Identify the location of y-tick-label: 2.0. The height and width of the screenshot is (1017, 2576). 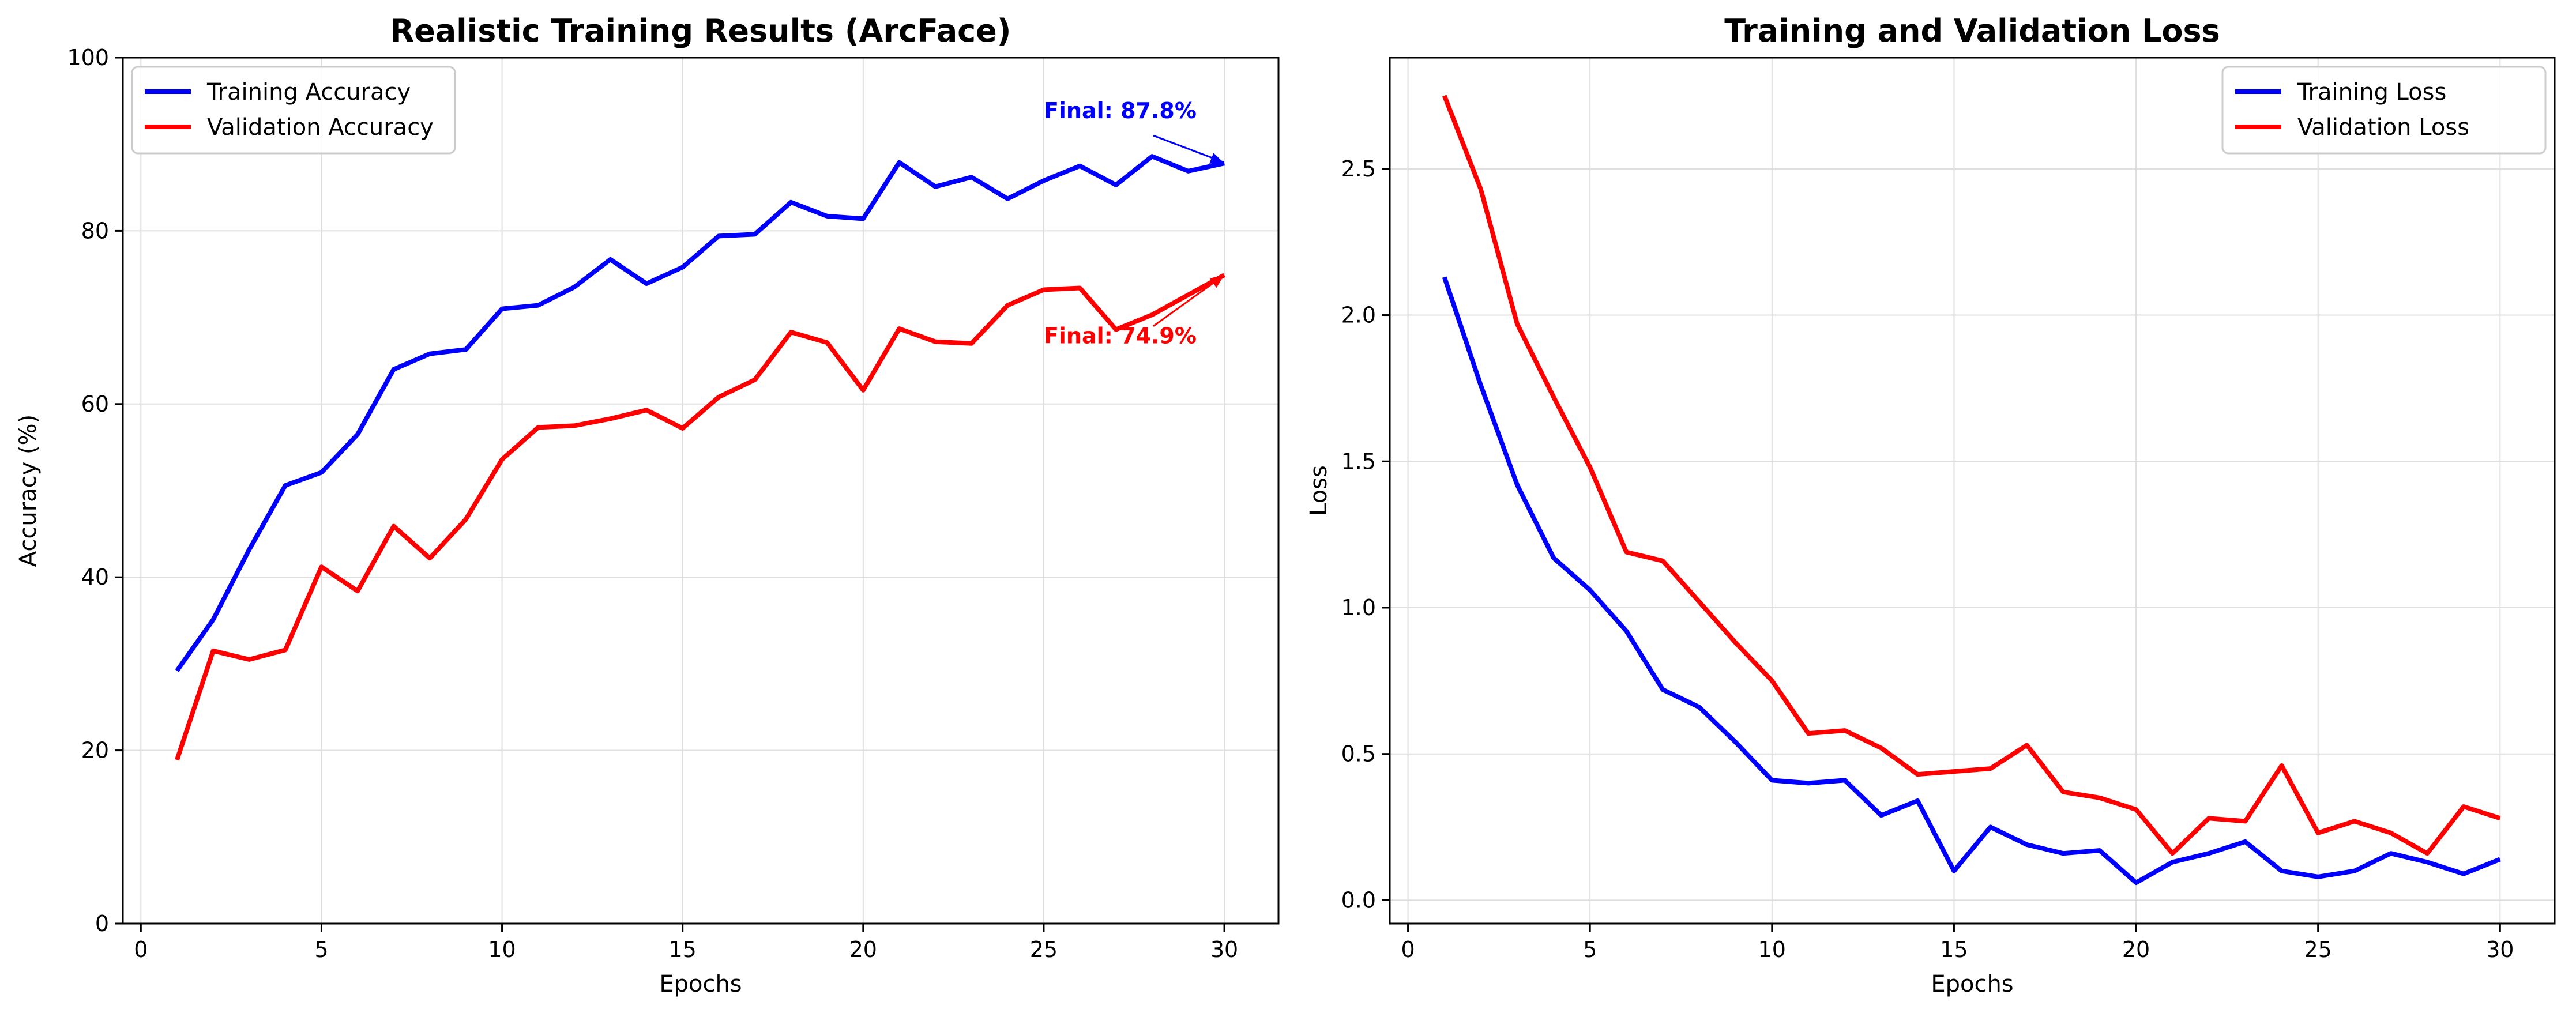
(1358, 316).